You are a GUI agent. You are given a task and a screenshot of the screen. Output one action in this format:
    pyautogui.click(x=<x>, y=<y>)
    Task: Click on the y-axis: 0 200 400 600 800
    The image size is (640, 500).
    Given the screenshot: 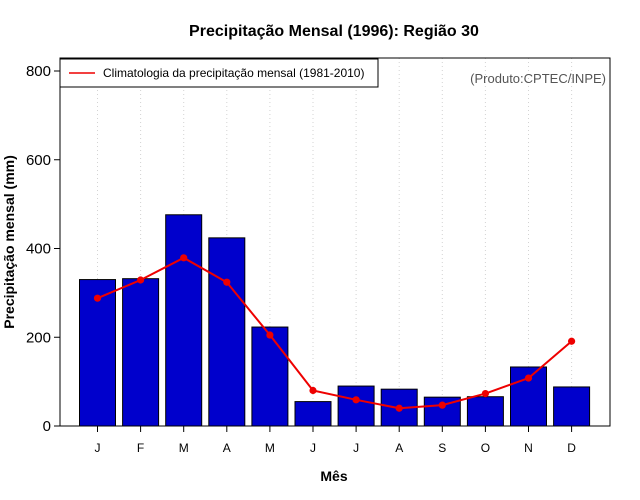 What is the action you would take?
    pyautogui.click(x=43, y=249)
    